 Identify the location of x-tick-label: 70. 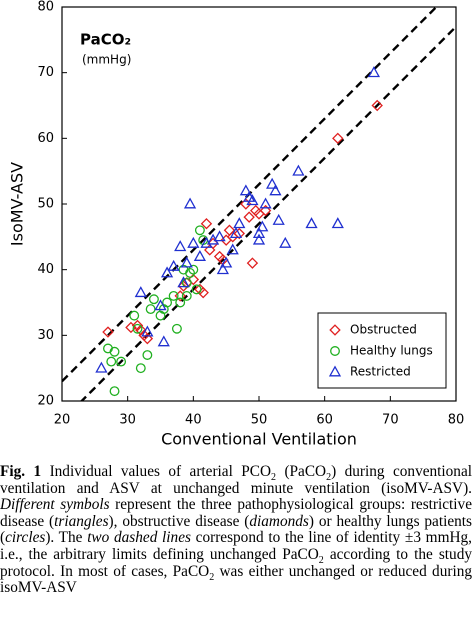
(390, 420).